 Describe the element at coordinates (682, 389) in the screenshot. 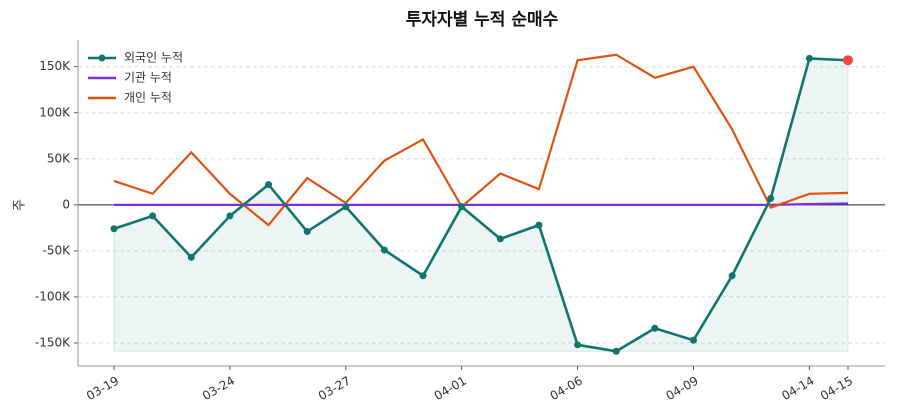

I see `x-tick-label: 04-09` at that location.